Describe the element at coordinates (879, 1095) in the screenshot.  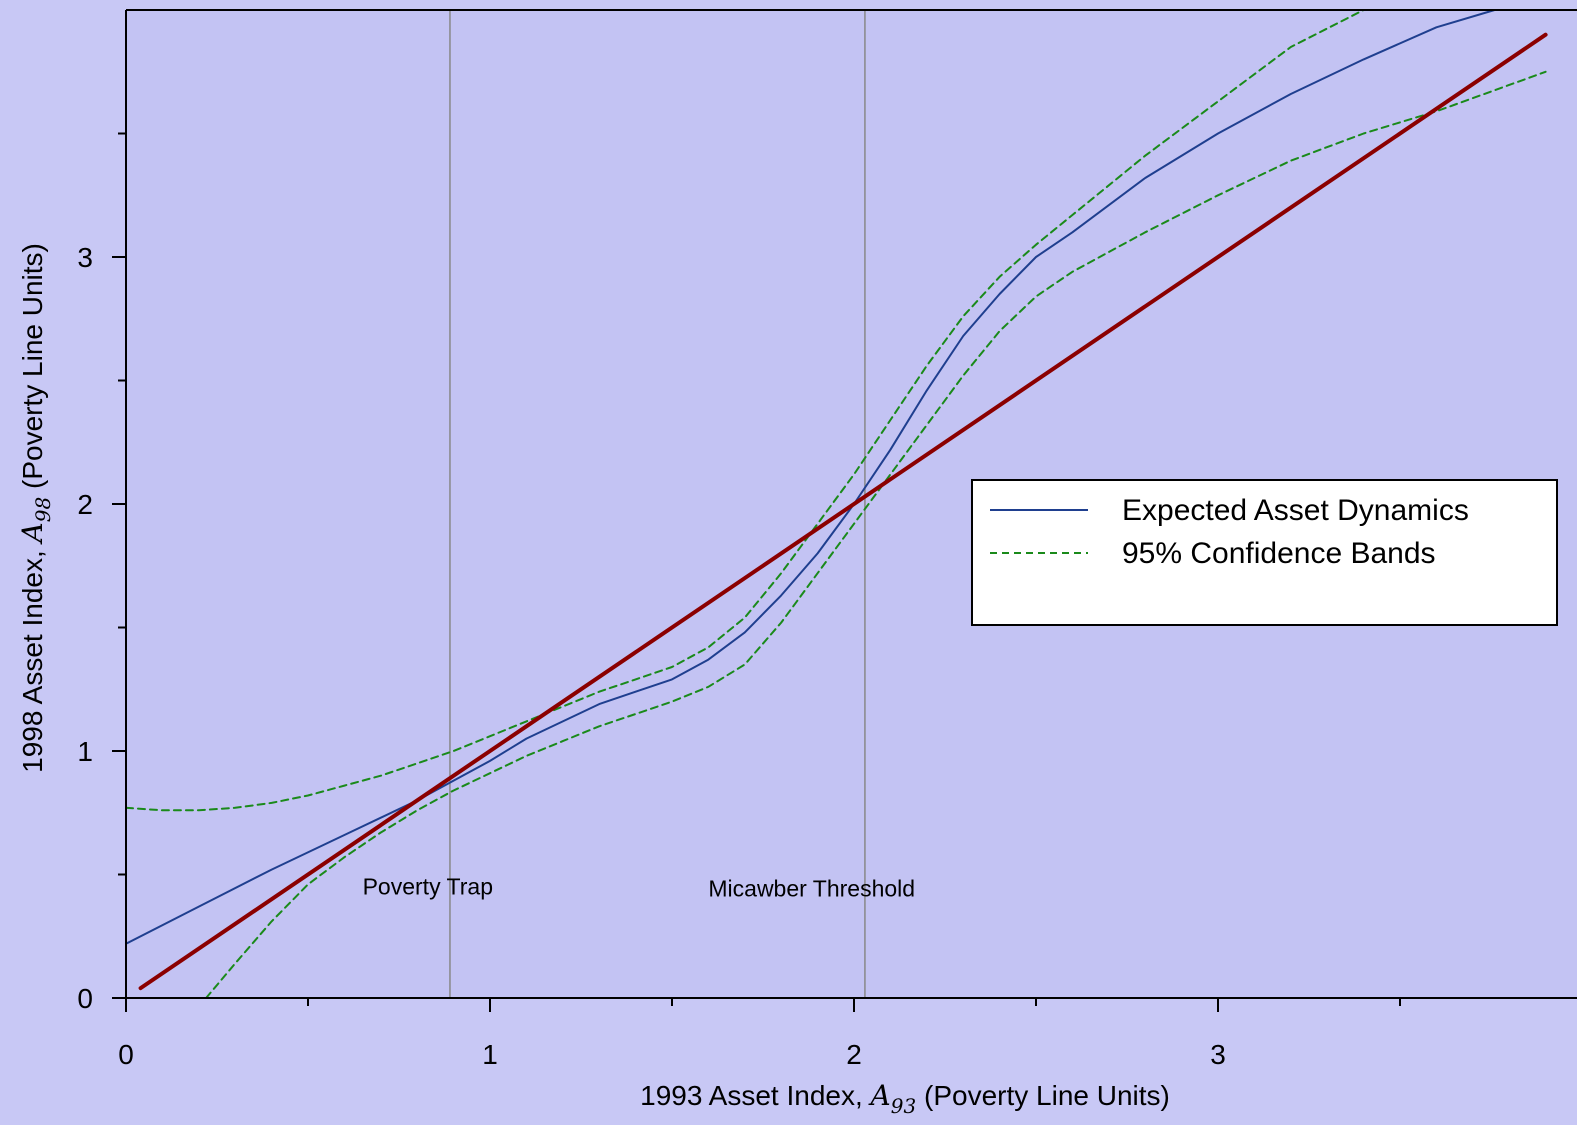
I see `x-axis-symbol: A` at that location.